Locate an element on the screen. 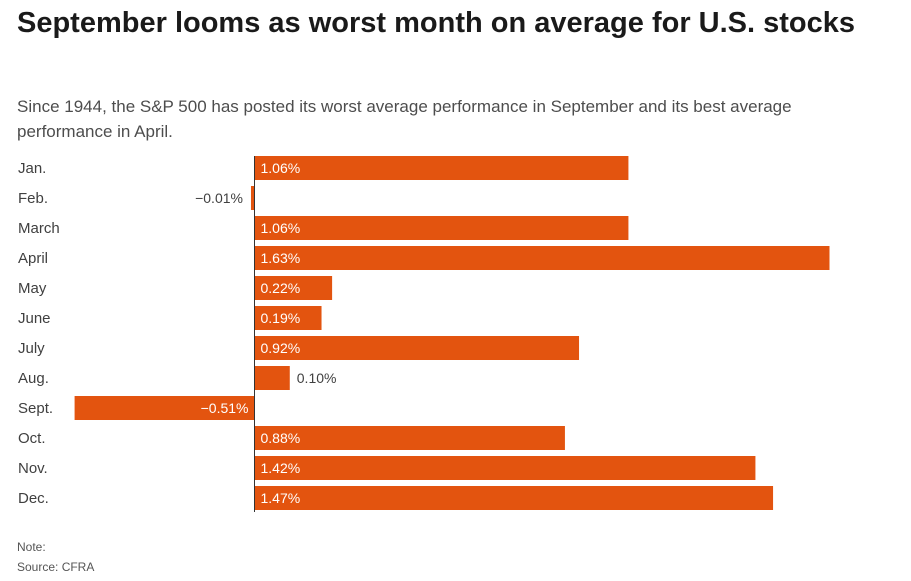 Image resolution: width=911 pixels, height=581 pixels. category-label: Sept. is located at coordinates (35, 408).